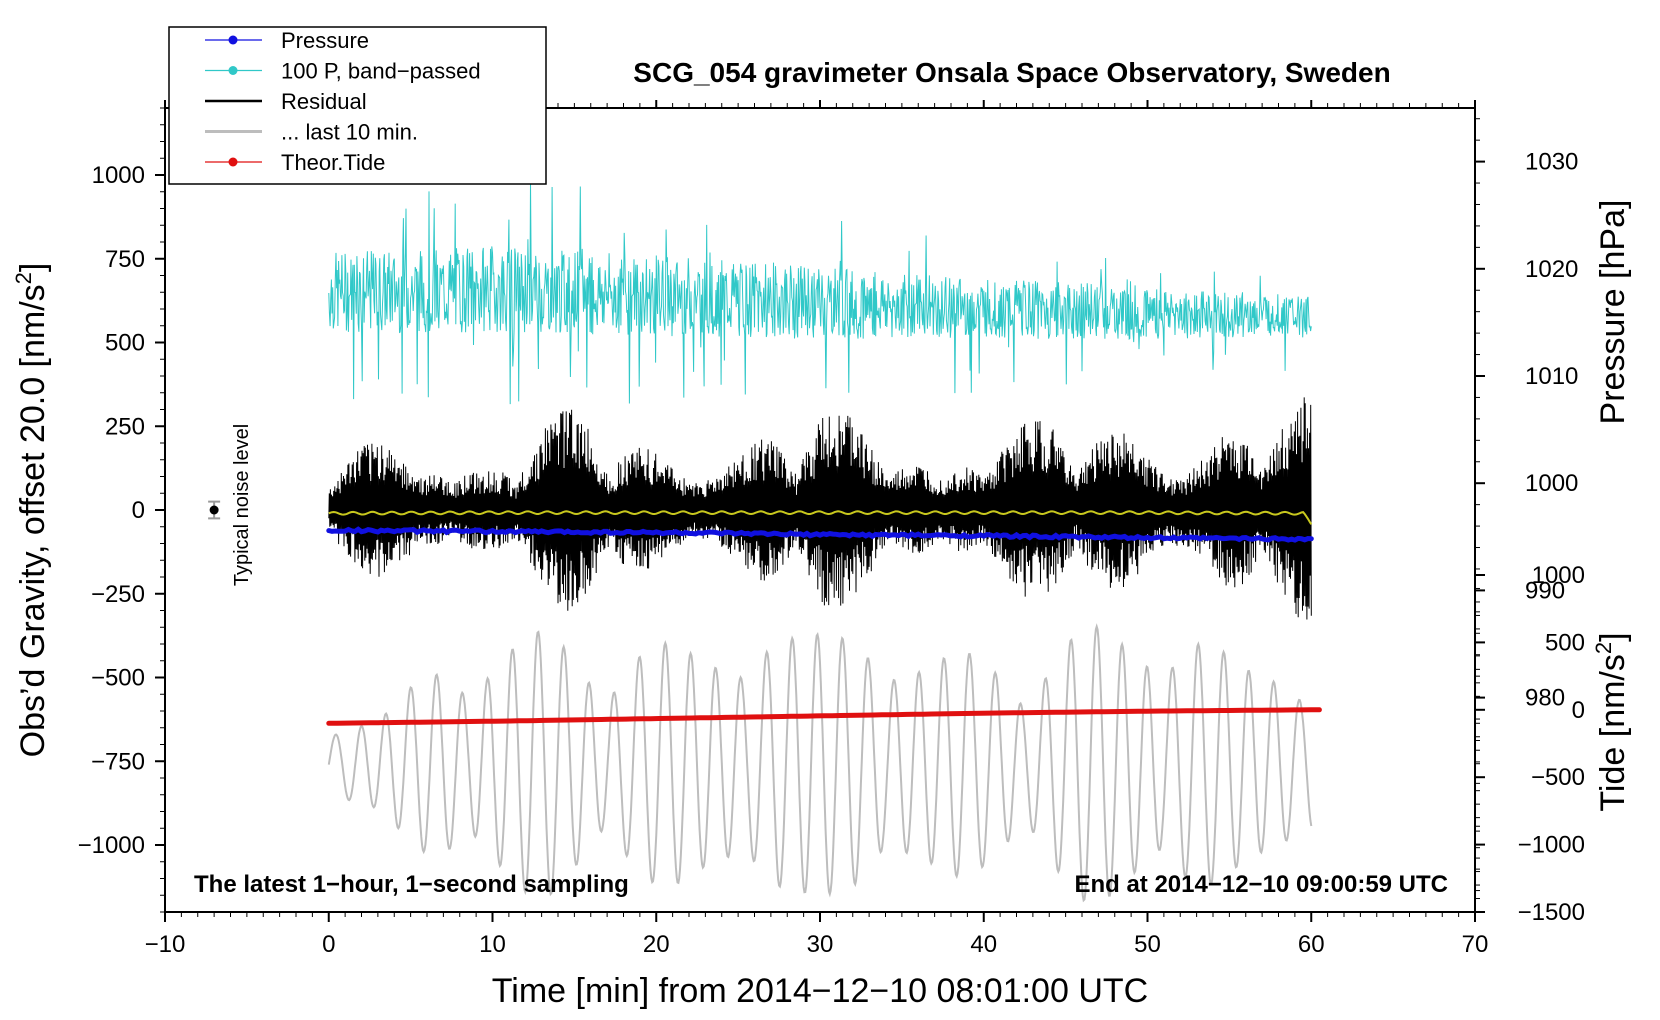 This screenshot has height=1020, width=1660. What do you see at coordinates (328, 944) in the screenshot?
I see `x-tick-label: 0` at bounding box center [328, 944].